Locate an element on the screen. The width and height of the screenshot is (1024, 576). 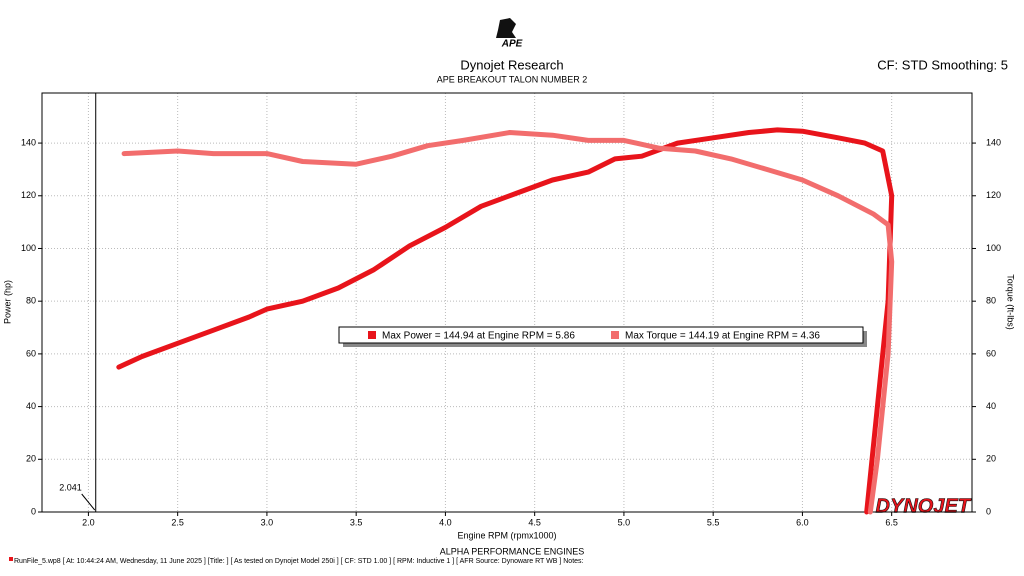
x-tick-label: 3.0 is located at coordinates (267, 522).